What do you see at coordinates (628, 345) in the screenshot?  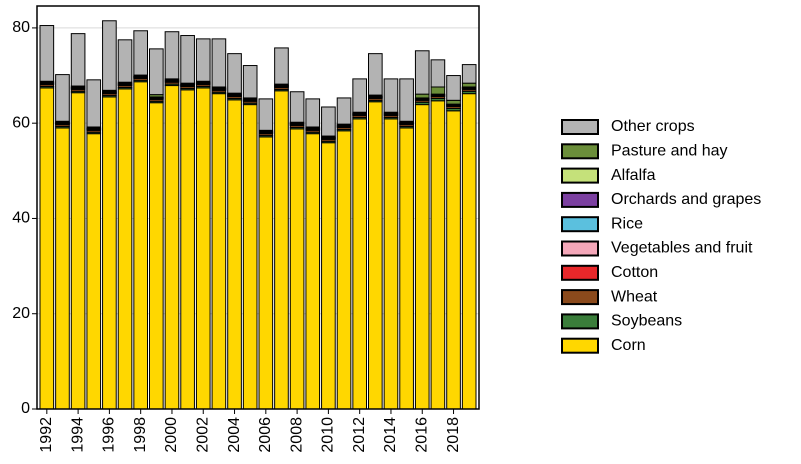 I see `legend-label: Corn` at bounding box center [628, 345].